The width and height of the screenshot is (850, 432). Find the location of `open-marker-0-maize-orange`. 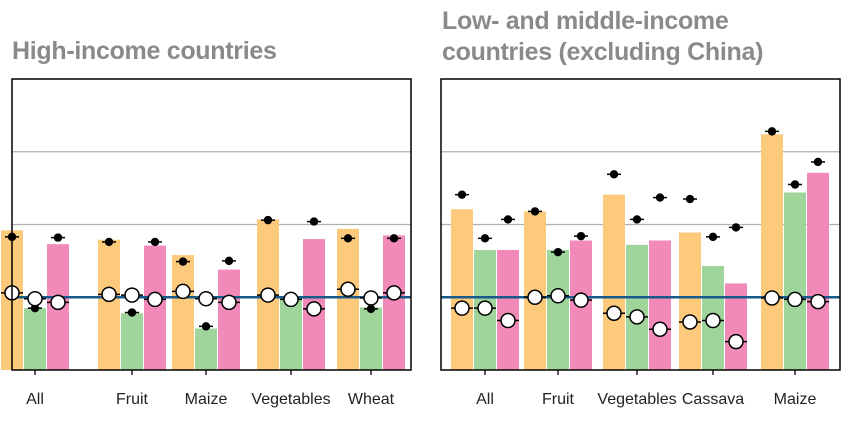

open-marker-0-maize-orange is located at coordinates (183, 291).